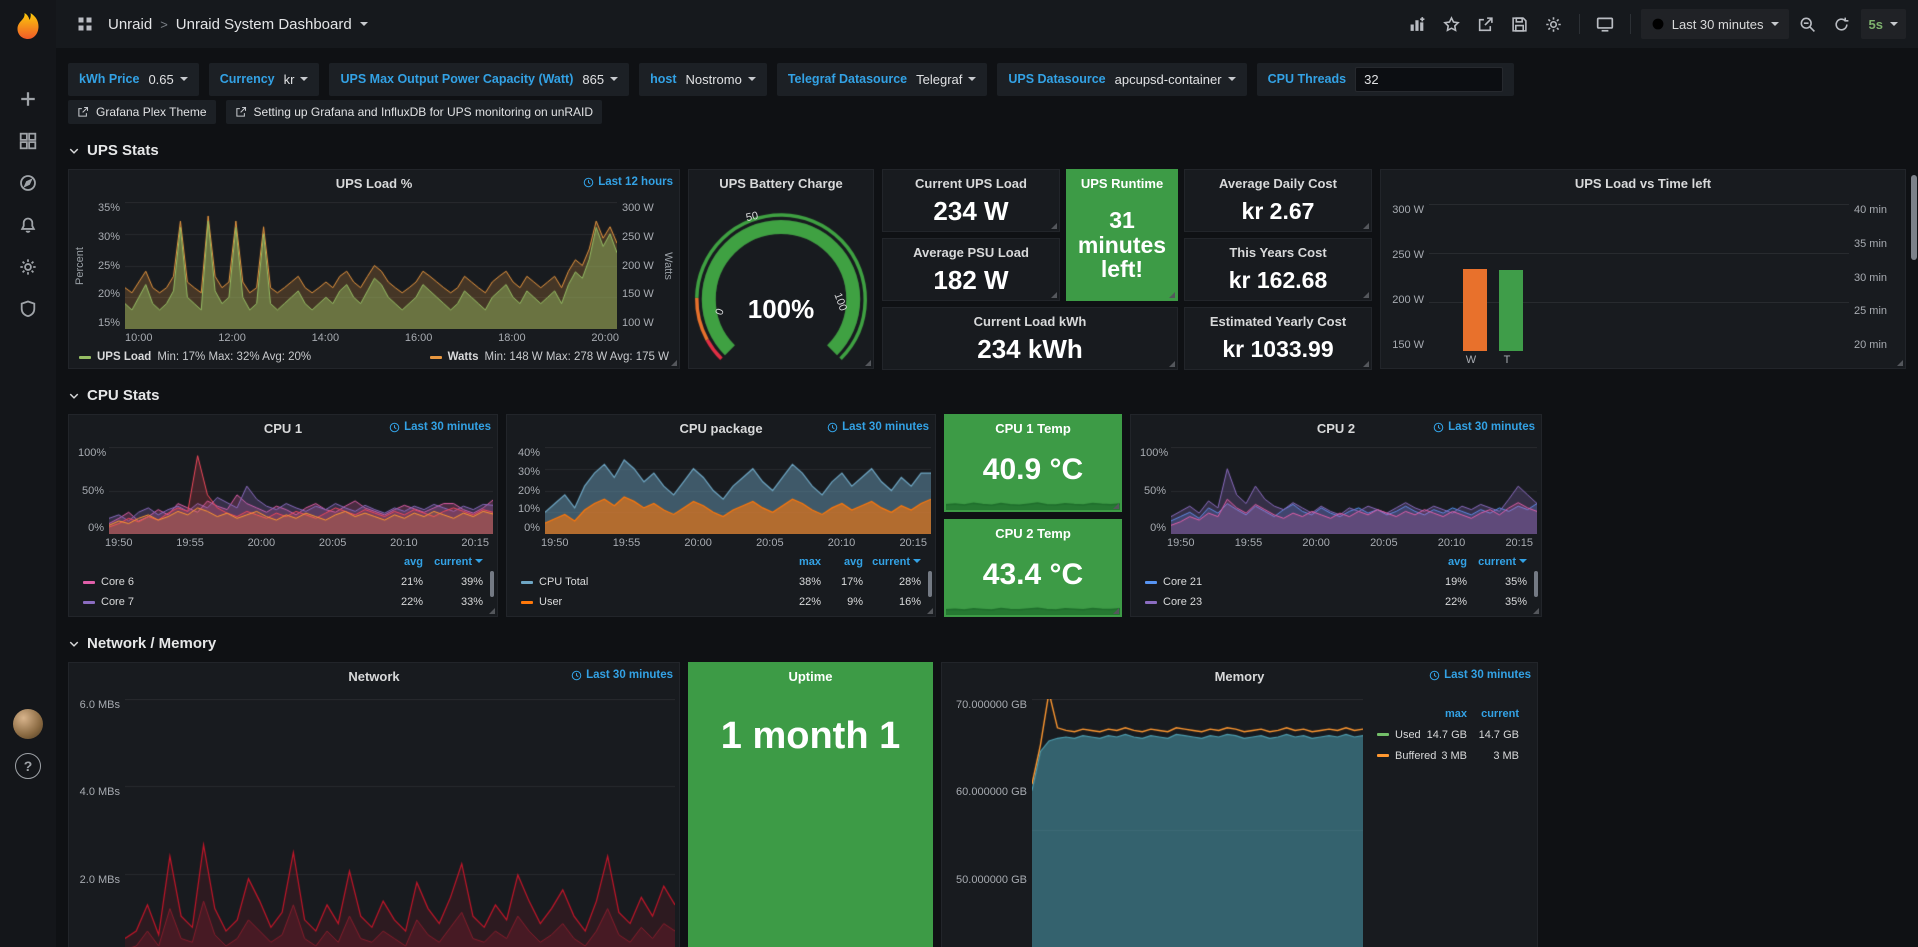  I want to click on variable-currency: Currency kr, so click(264, 79).